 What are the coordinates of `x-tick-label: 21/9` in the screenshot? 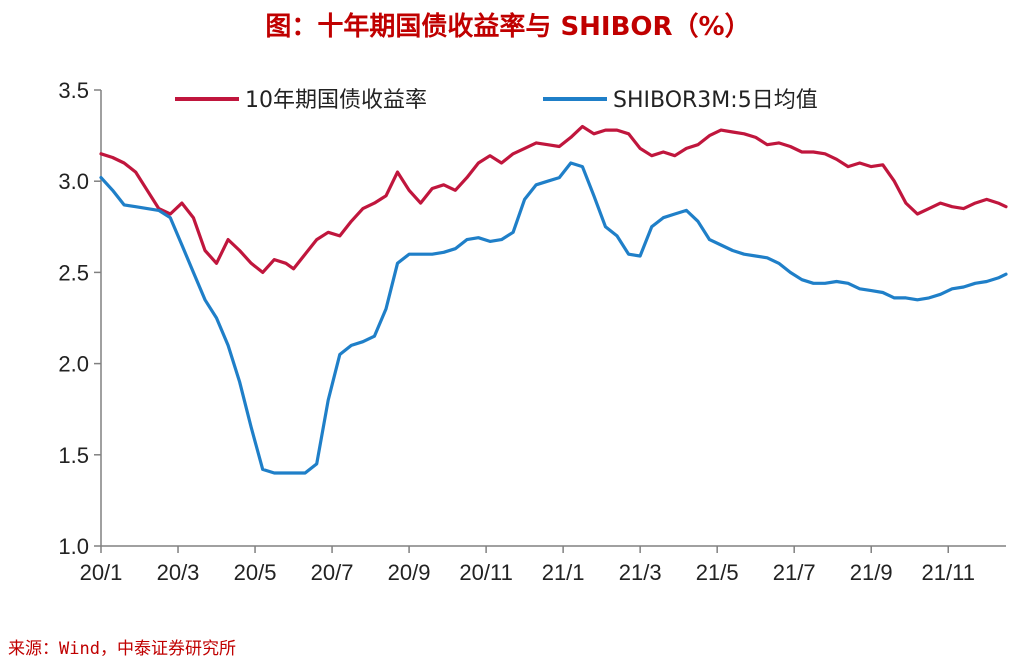 It's located at (871, 572).